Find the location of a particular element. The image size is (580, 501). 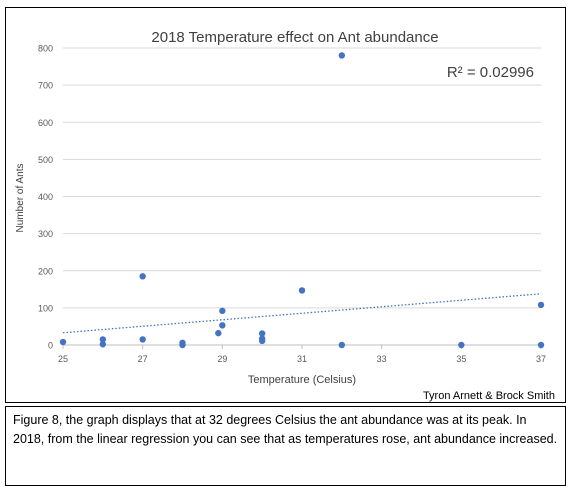

x-tick-label: 31 is located at coordinates (302, 359).